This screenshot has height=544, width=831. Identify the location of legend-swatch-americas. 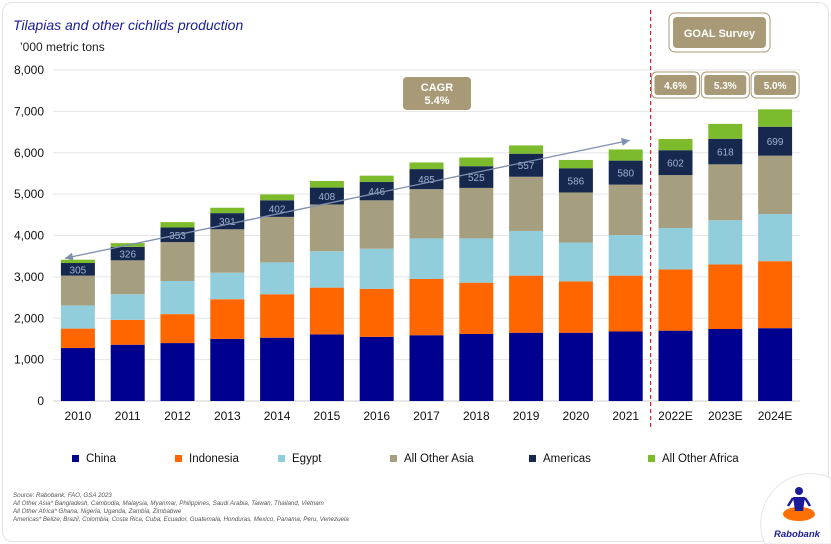
(532, 458).